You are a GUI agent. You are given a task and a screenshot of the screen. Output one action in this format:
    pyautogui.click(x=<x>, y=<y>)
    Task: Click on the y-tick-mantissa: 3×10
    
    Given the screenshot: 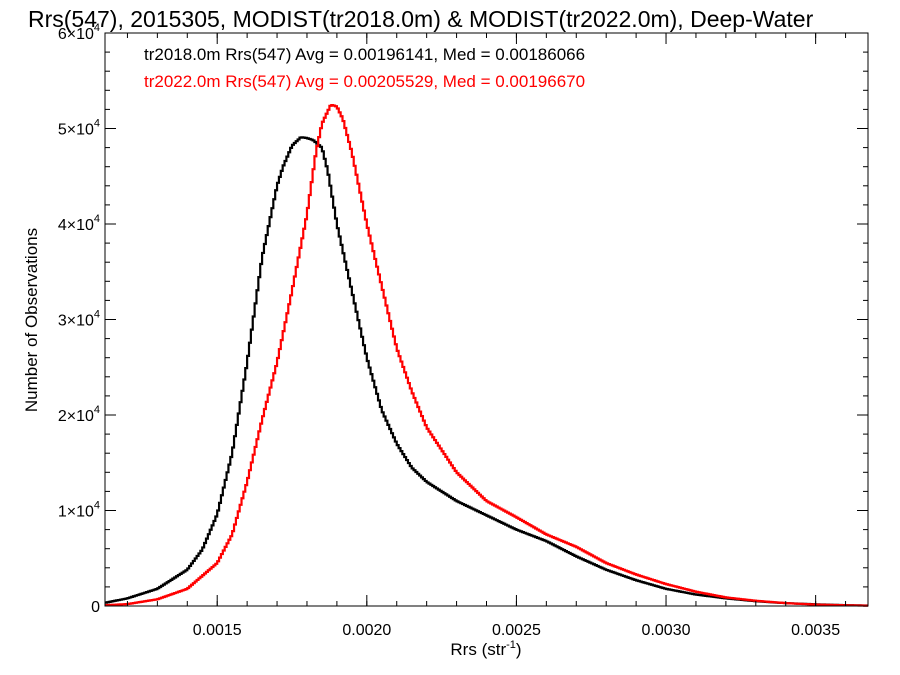 What is the action you would take?
    pyautogui.click(x=76, y=321)
    